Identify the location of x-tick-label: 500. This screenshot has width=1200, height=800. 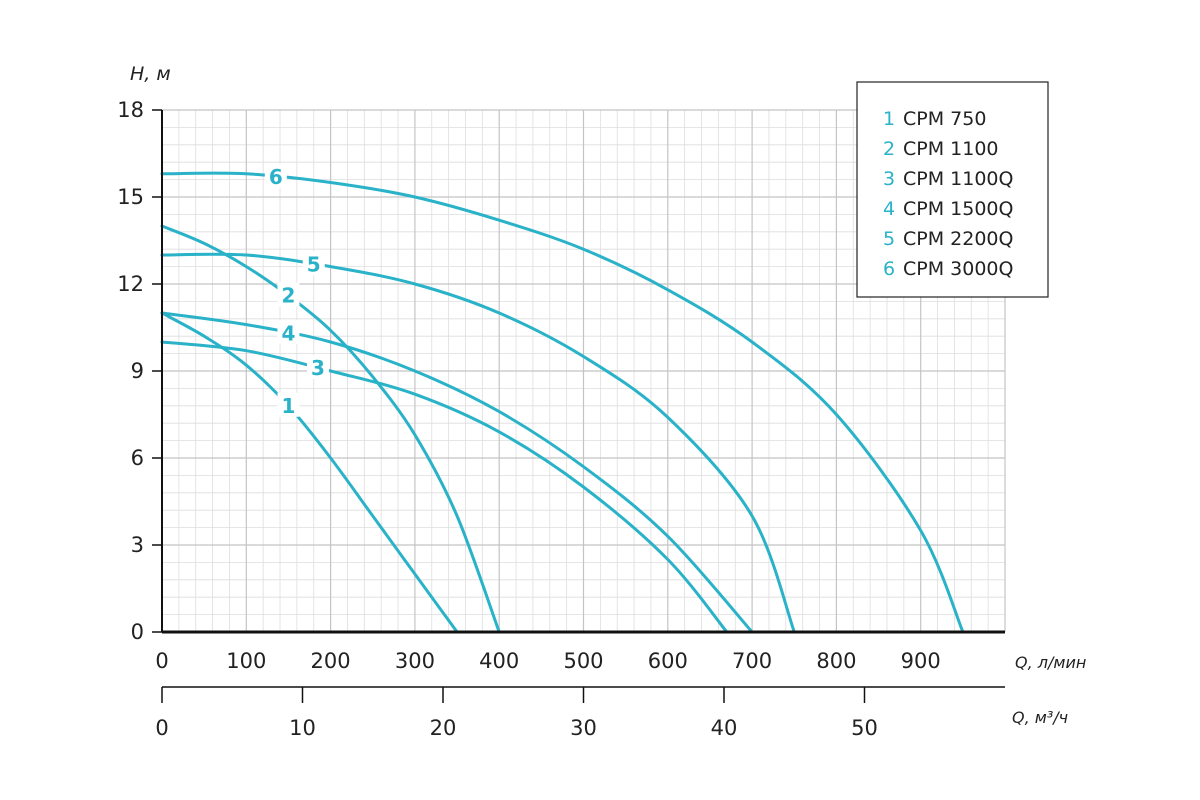
(583, 661).